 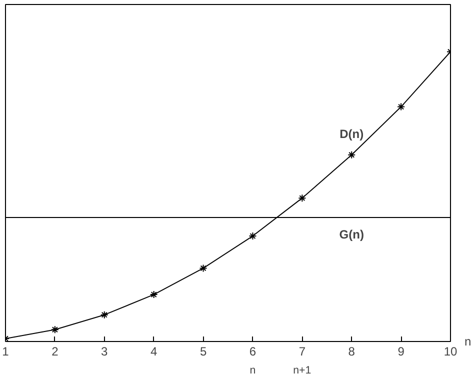 I want to click on x-tick-label: 9, so click(x=401, y=351).